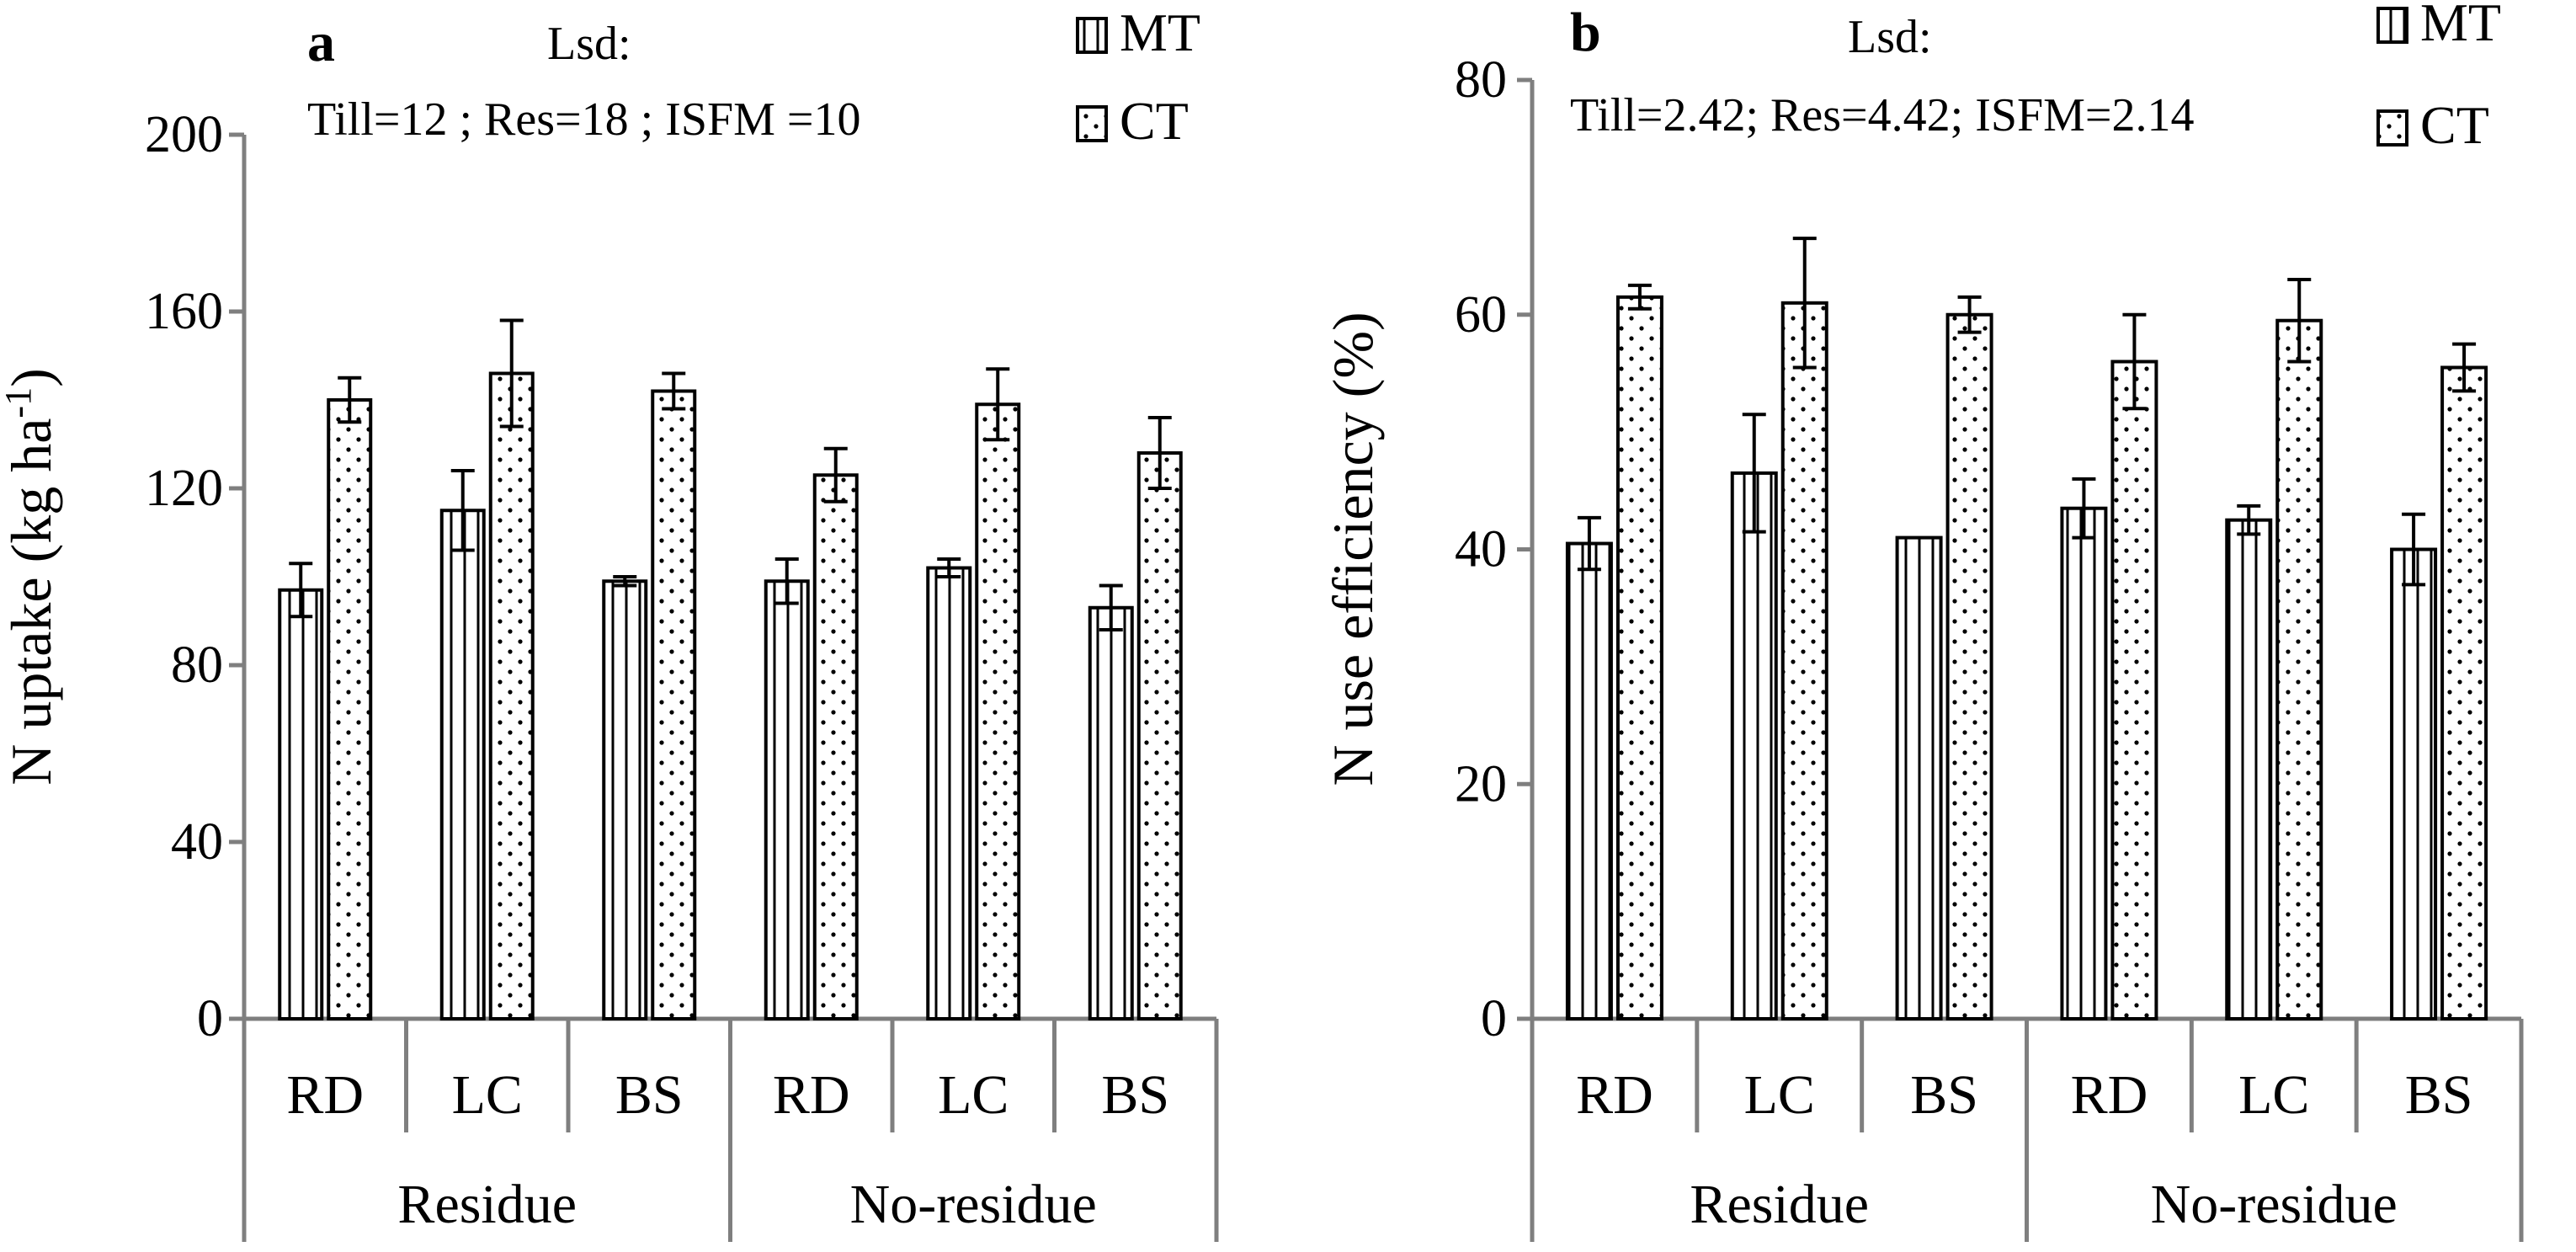  I want to click on y-tick-label: 60, so click(1481, 315).